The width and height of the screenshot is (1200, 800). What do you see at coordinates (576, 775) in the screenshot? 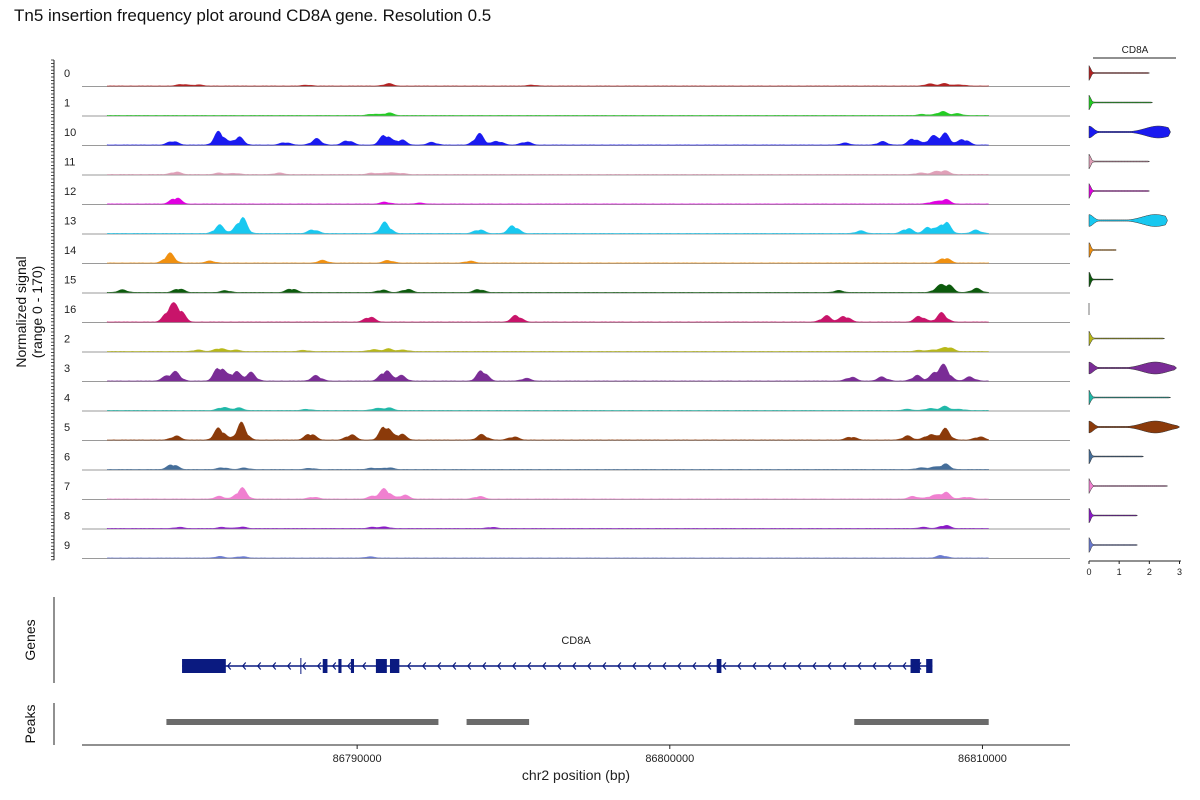
I see `x-axis-label: chr2 position (bp)` at bounding box center [576, 775].